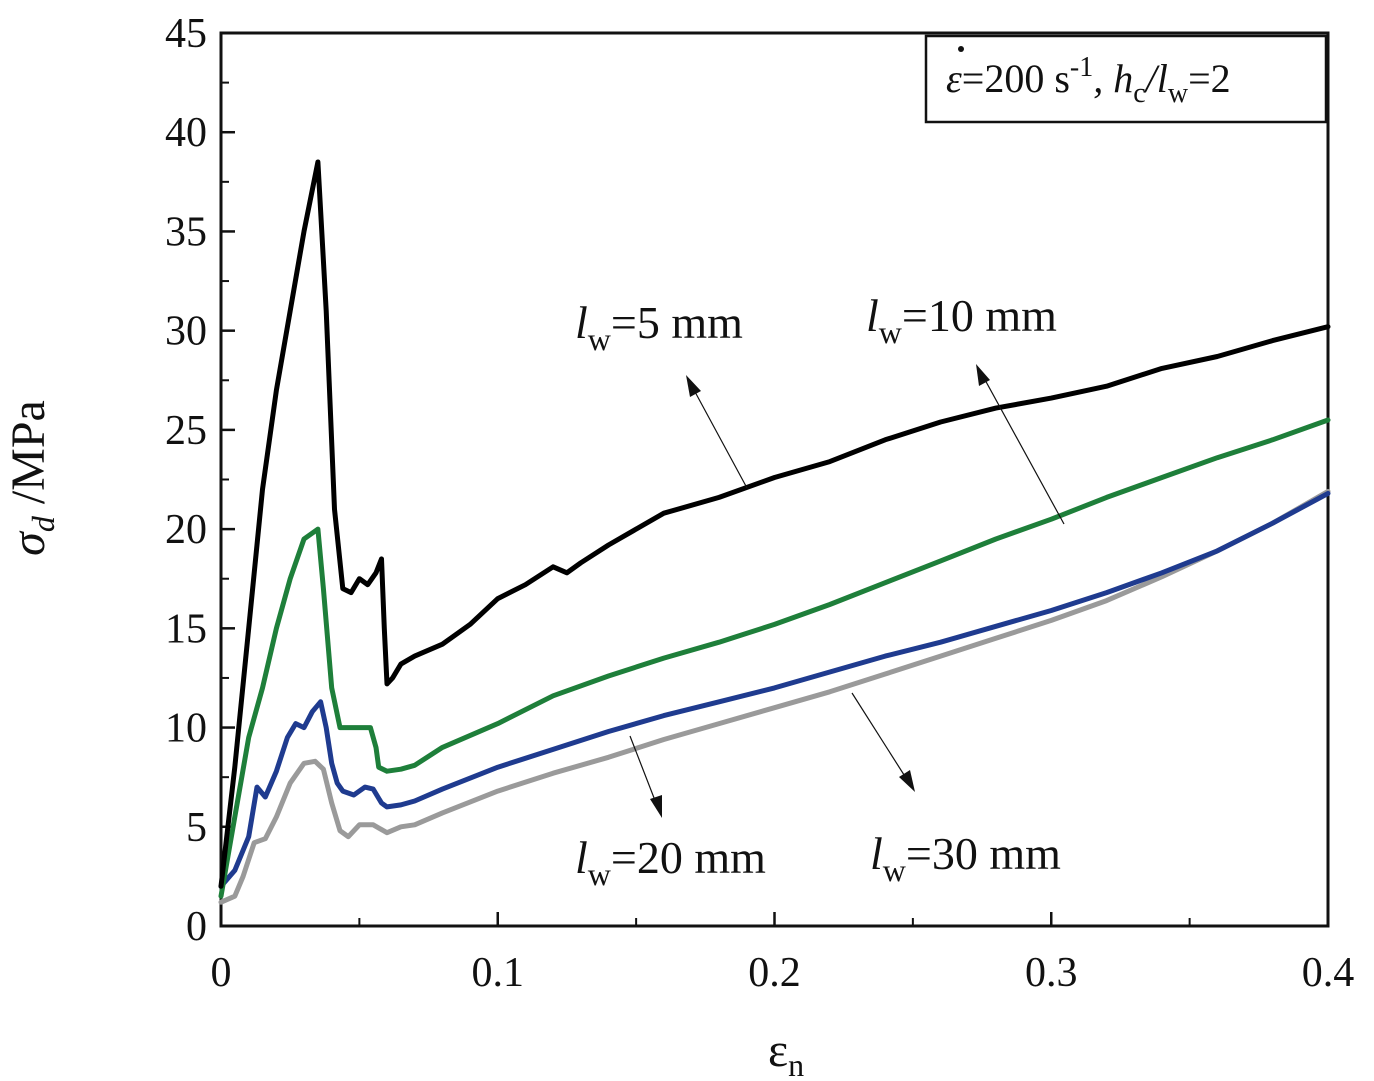 The width and height of the screenshot is (1374, 1081). I want to click on y-tick-label: 20, so click(186, 530).